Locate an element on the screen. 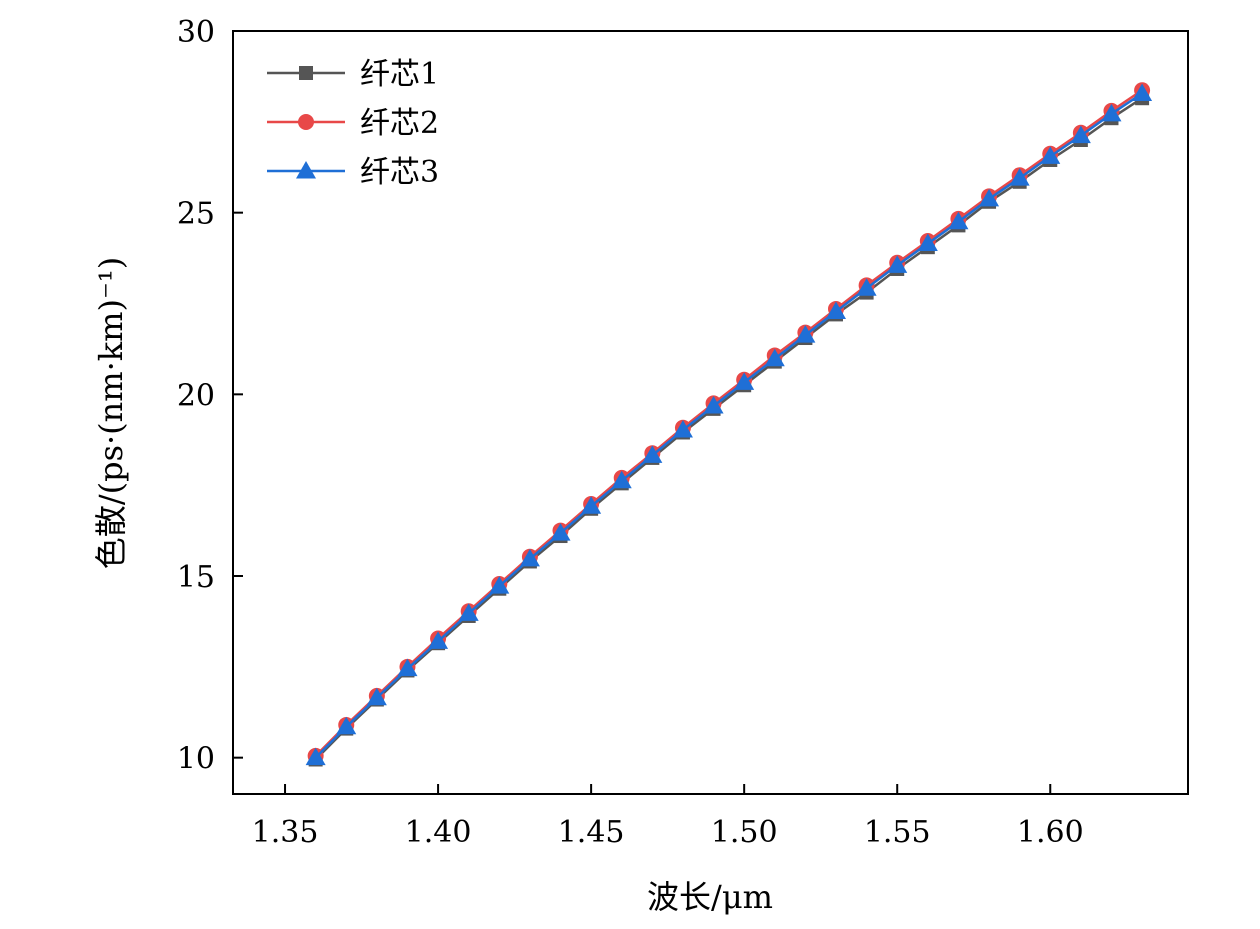  y-tick-label: 25 is located at coordinates (196, 214).